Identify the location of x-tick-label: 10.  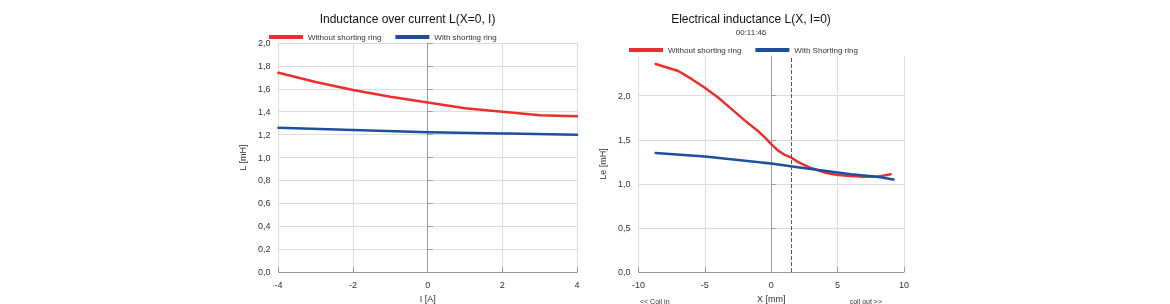
(903, 284).